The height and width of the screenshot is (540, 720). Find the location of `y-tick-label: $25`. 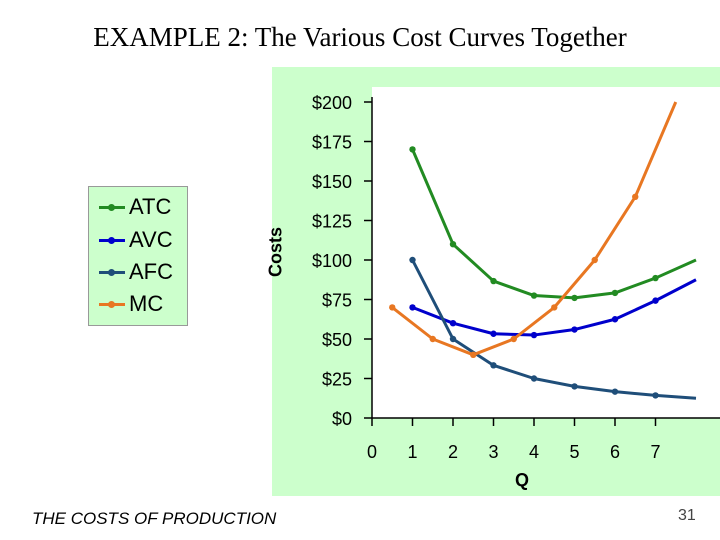

y-tick-label: $25 is located at coordinates (337, 380).